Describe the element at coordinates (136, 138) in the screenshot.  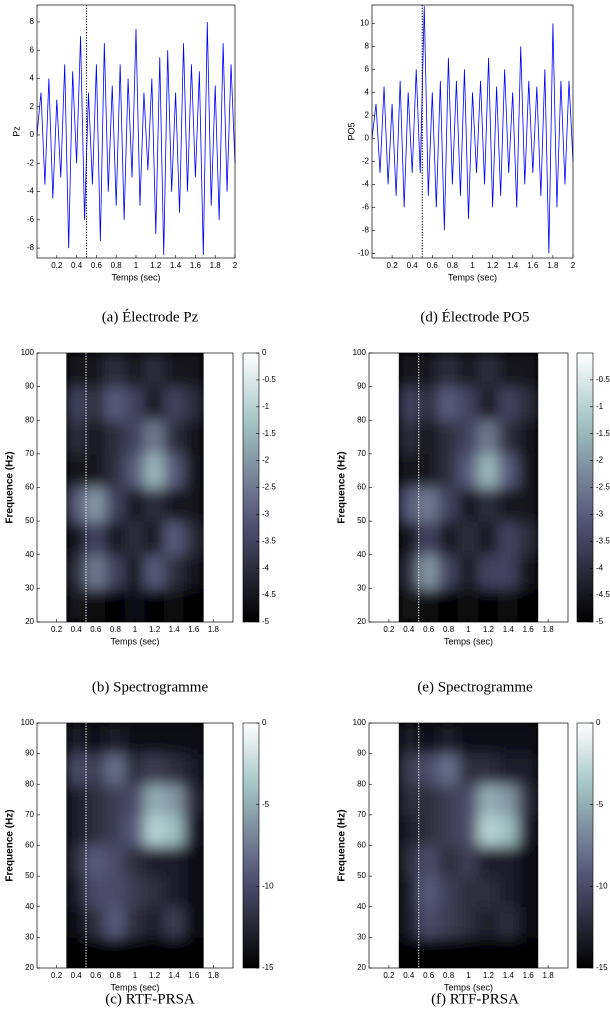
I see `signal-line` at that location.